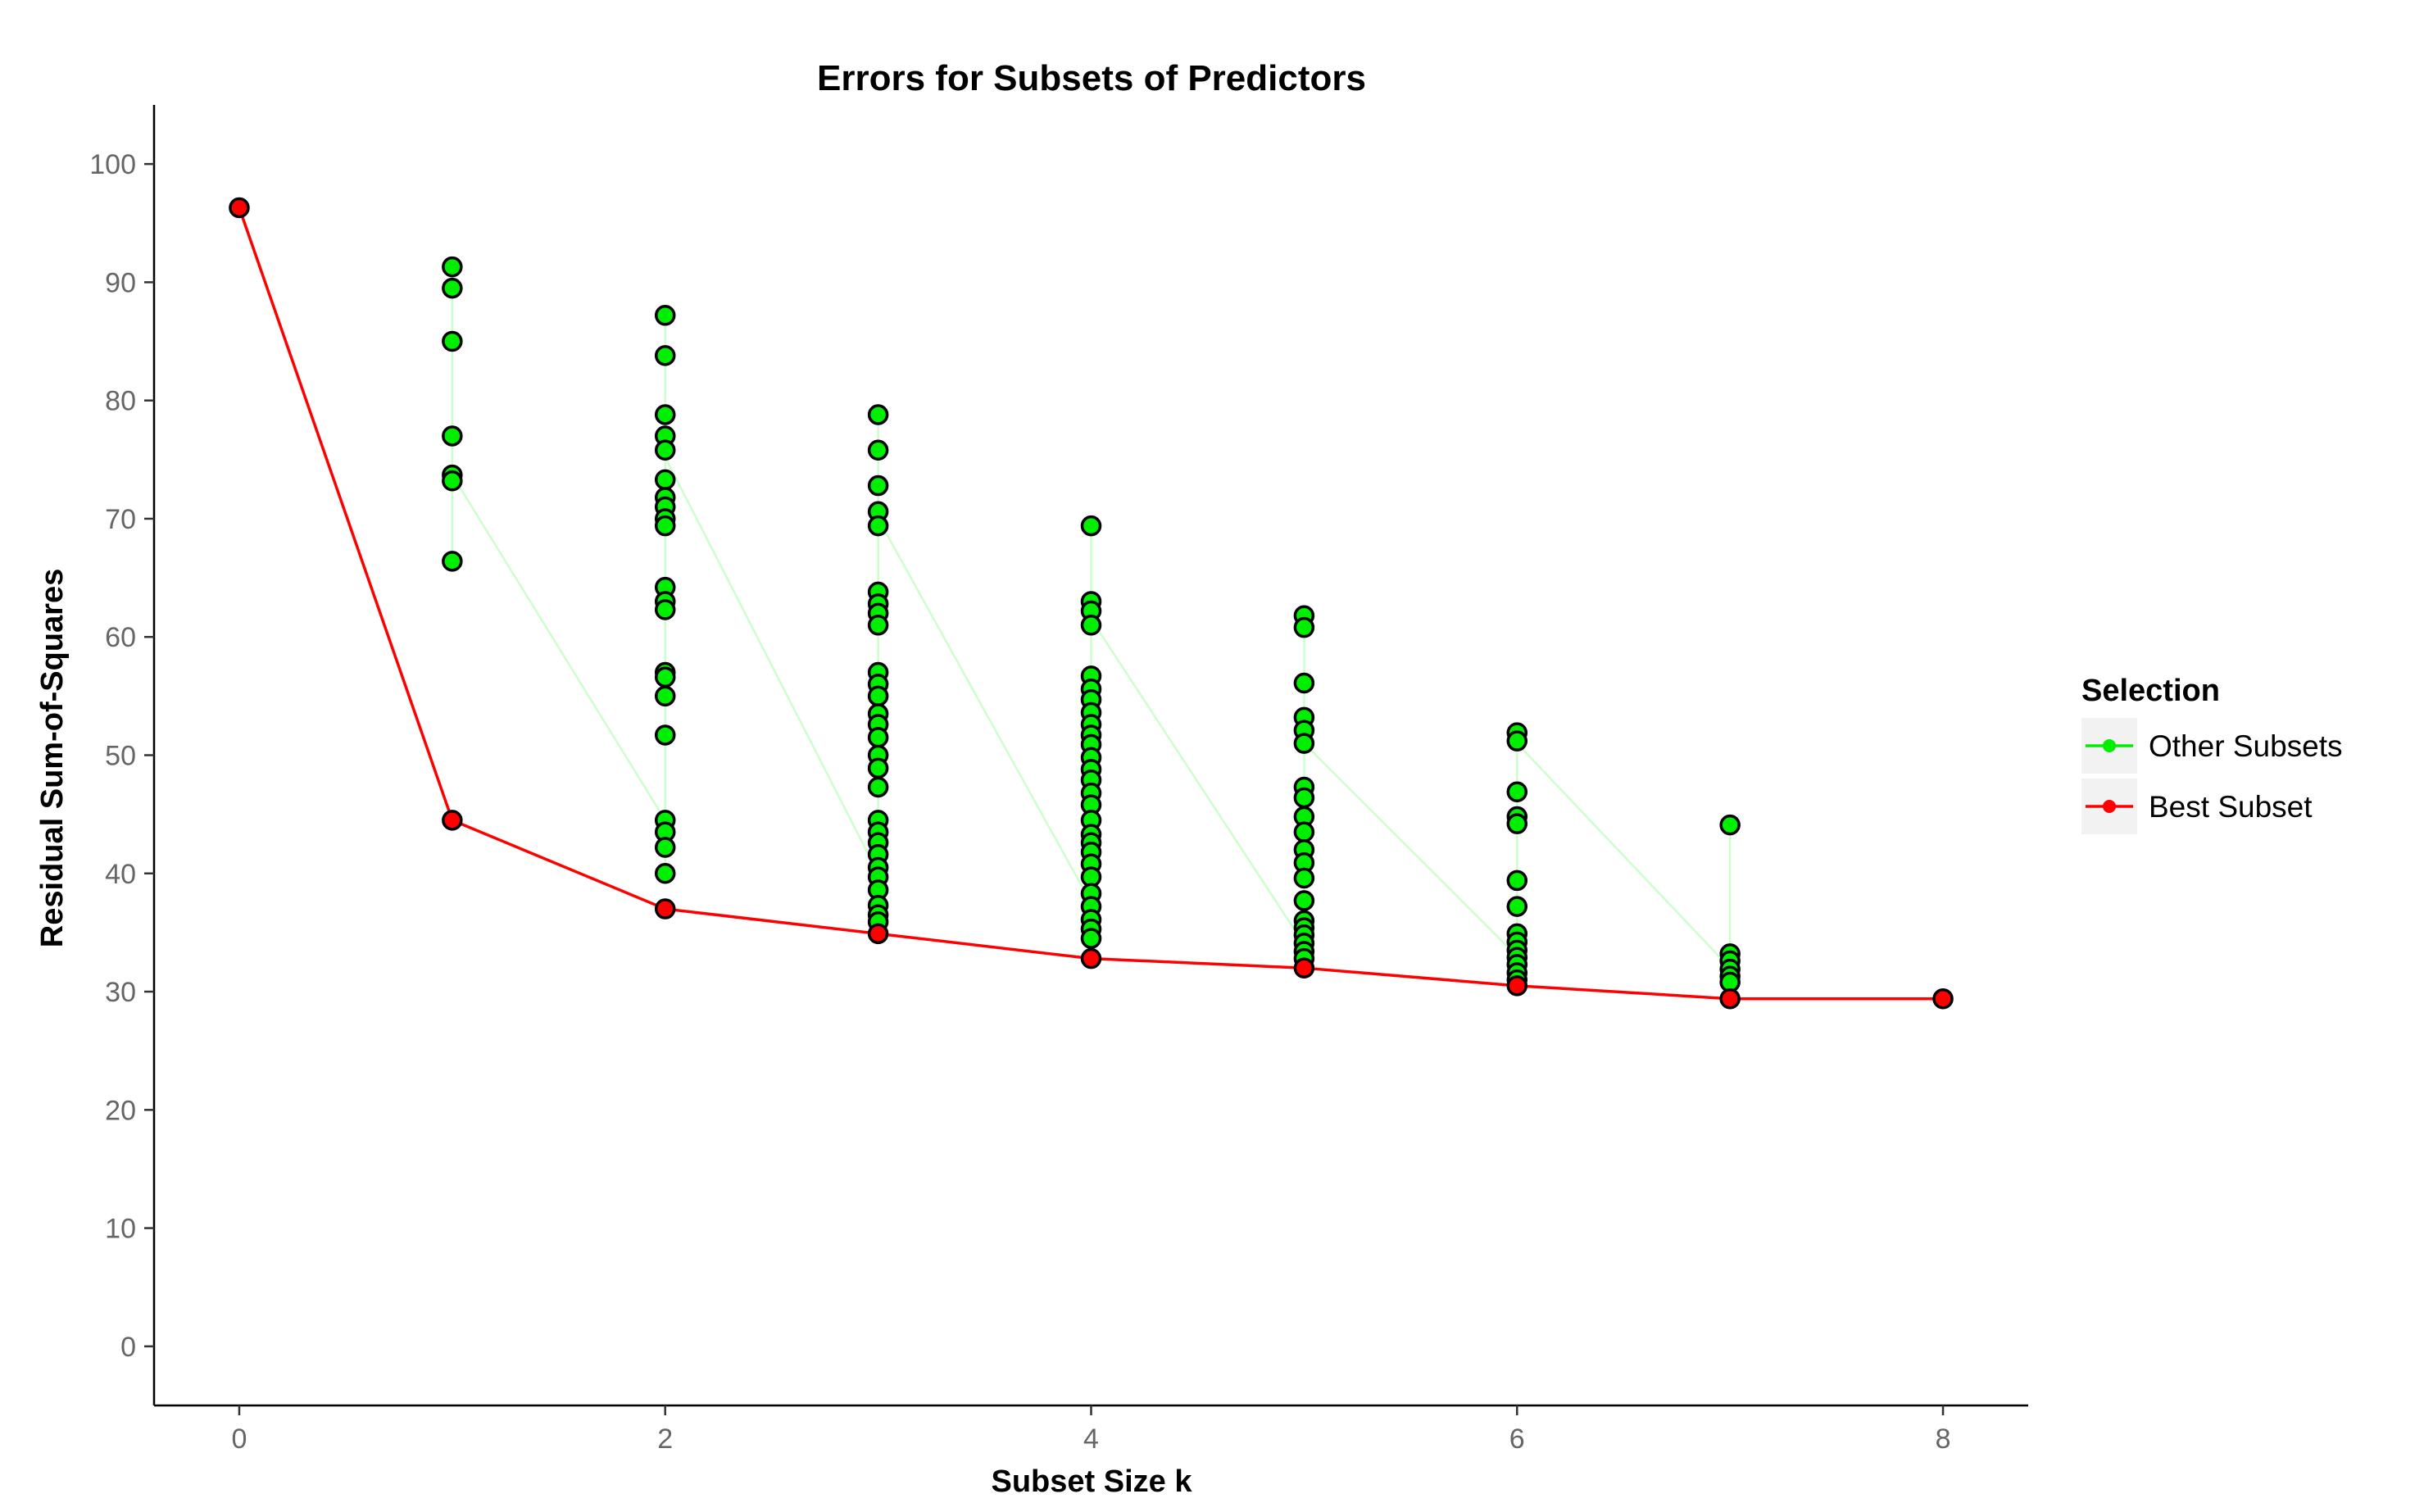  Describe the element at coordinates (665, 1439) in the screenshot. I see `x-tick-label: 2` at that location.